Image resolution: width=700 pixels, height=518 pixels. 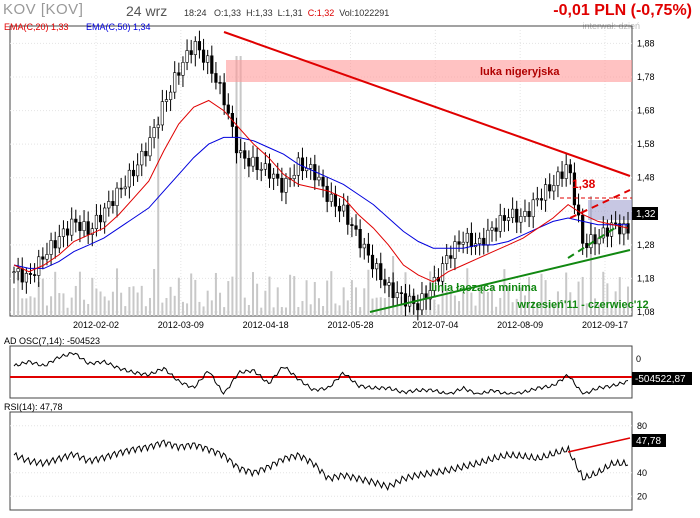 What do you see at coordinates (584, 184) in the screenshot?
I see `level-label: 1,38` at bounding box center [584, 184].